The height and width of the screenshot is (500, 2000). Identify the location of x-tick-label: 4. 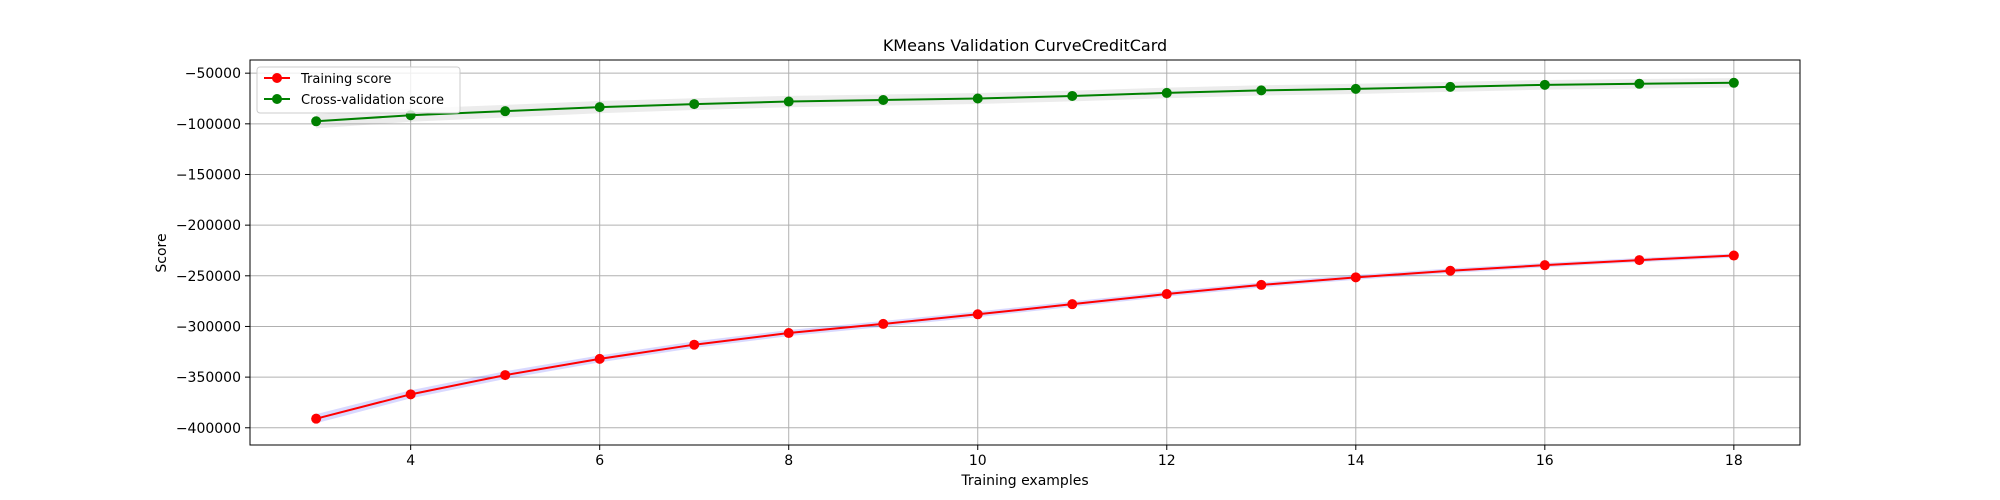
(410, 461).